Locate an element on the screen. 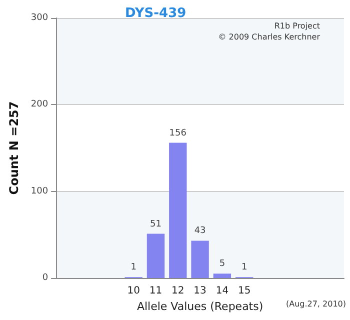  annotation: © 2009 Charles Kerchner is located at coordinates (269, 37).